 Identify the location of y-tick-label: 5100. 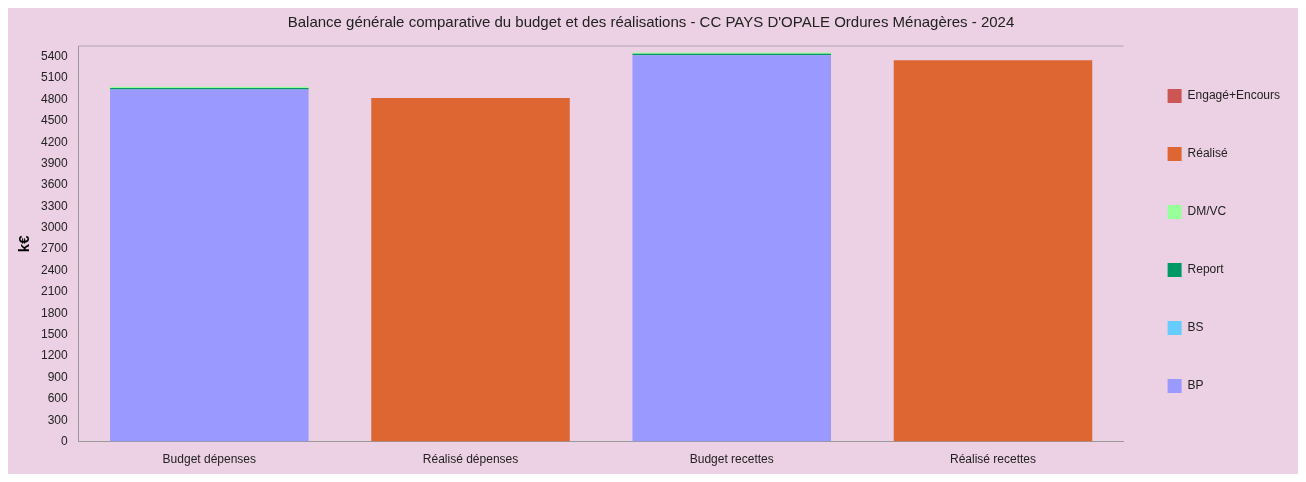
(54, 77).